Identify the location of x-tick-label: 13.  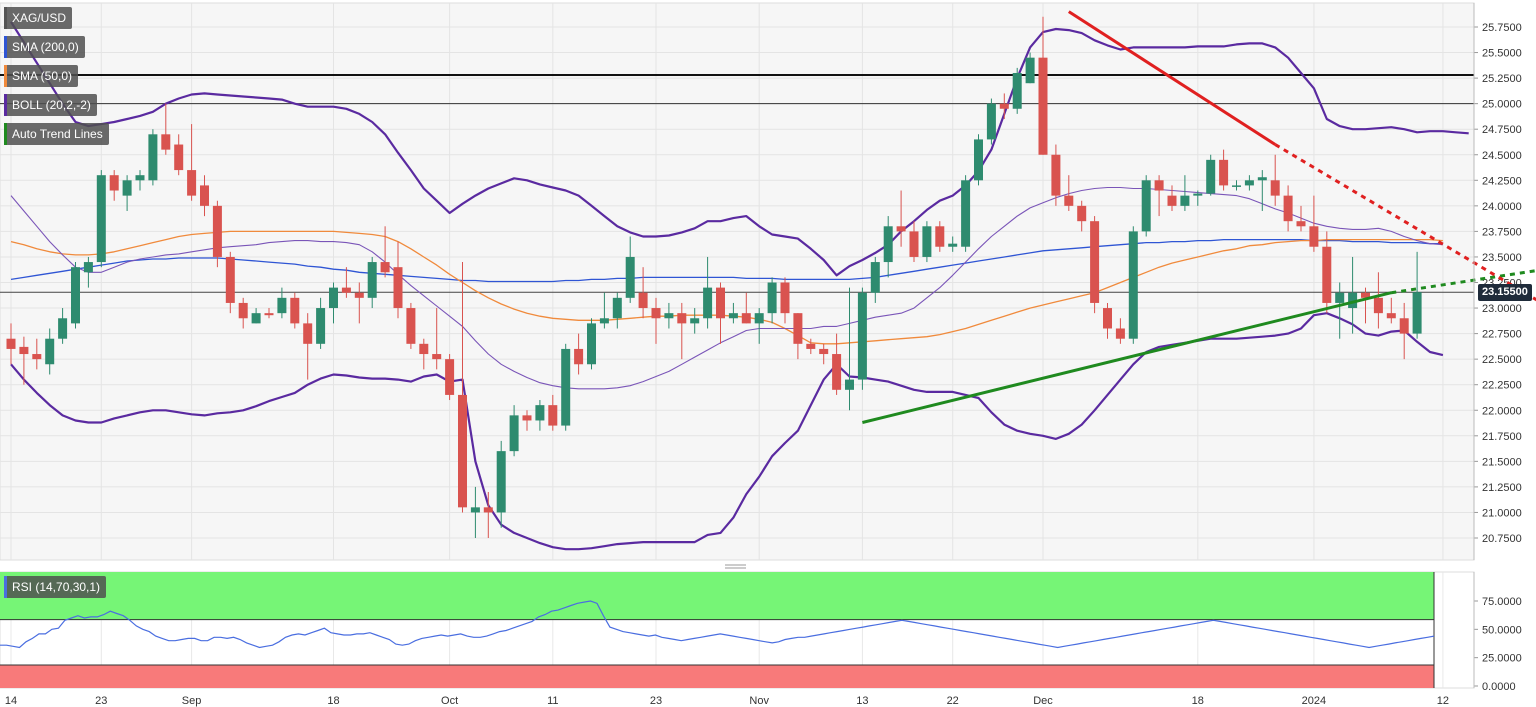
(862, 701).